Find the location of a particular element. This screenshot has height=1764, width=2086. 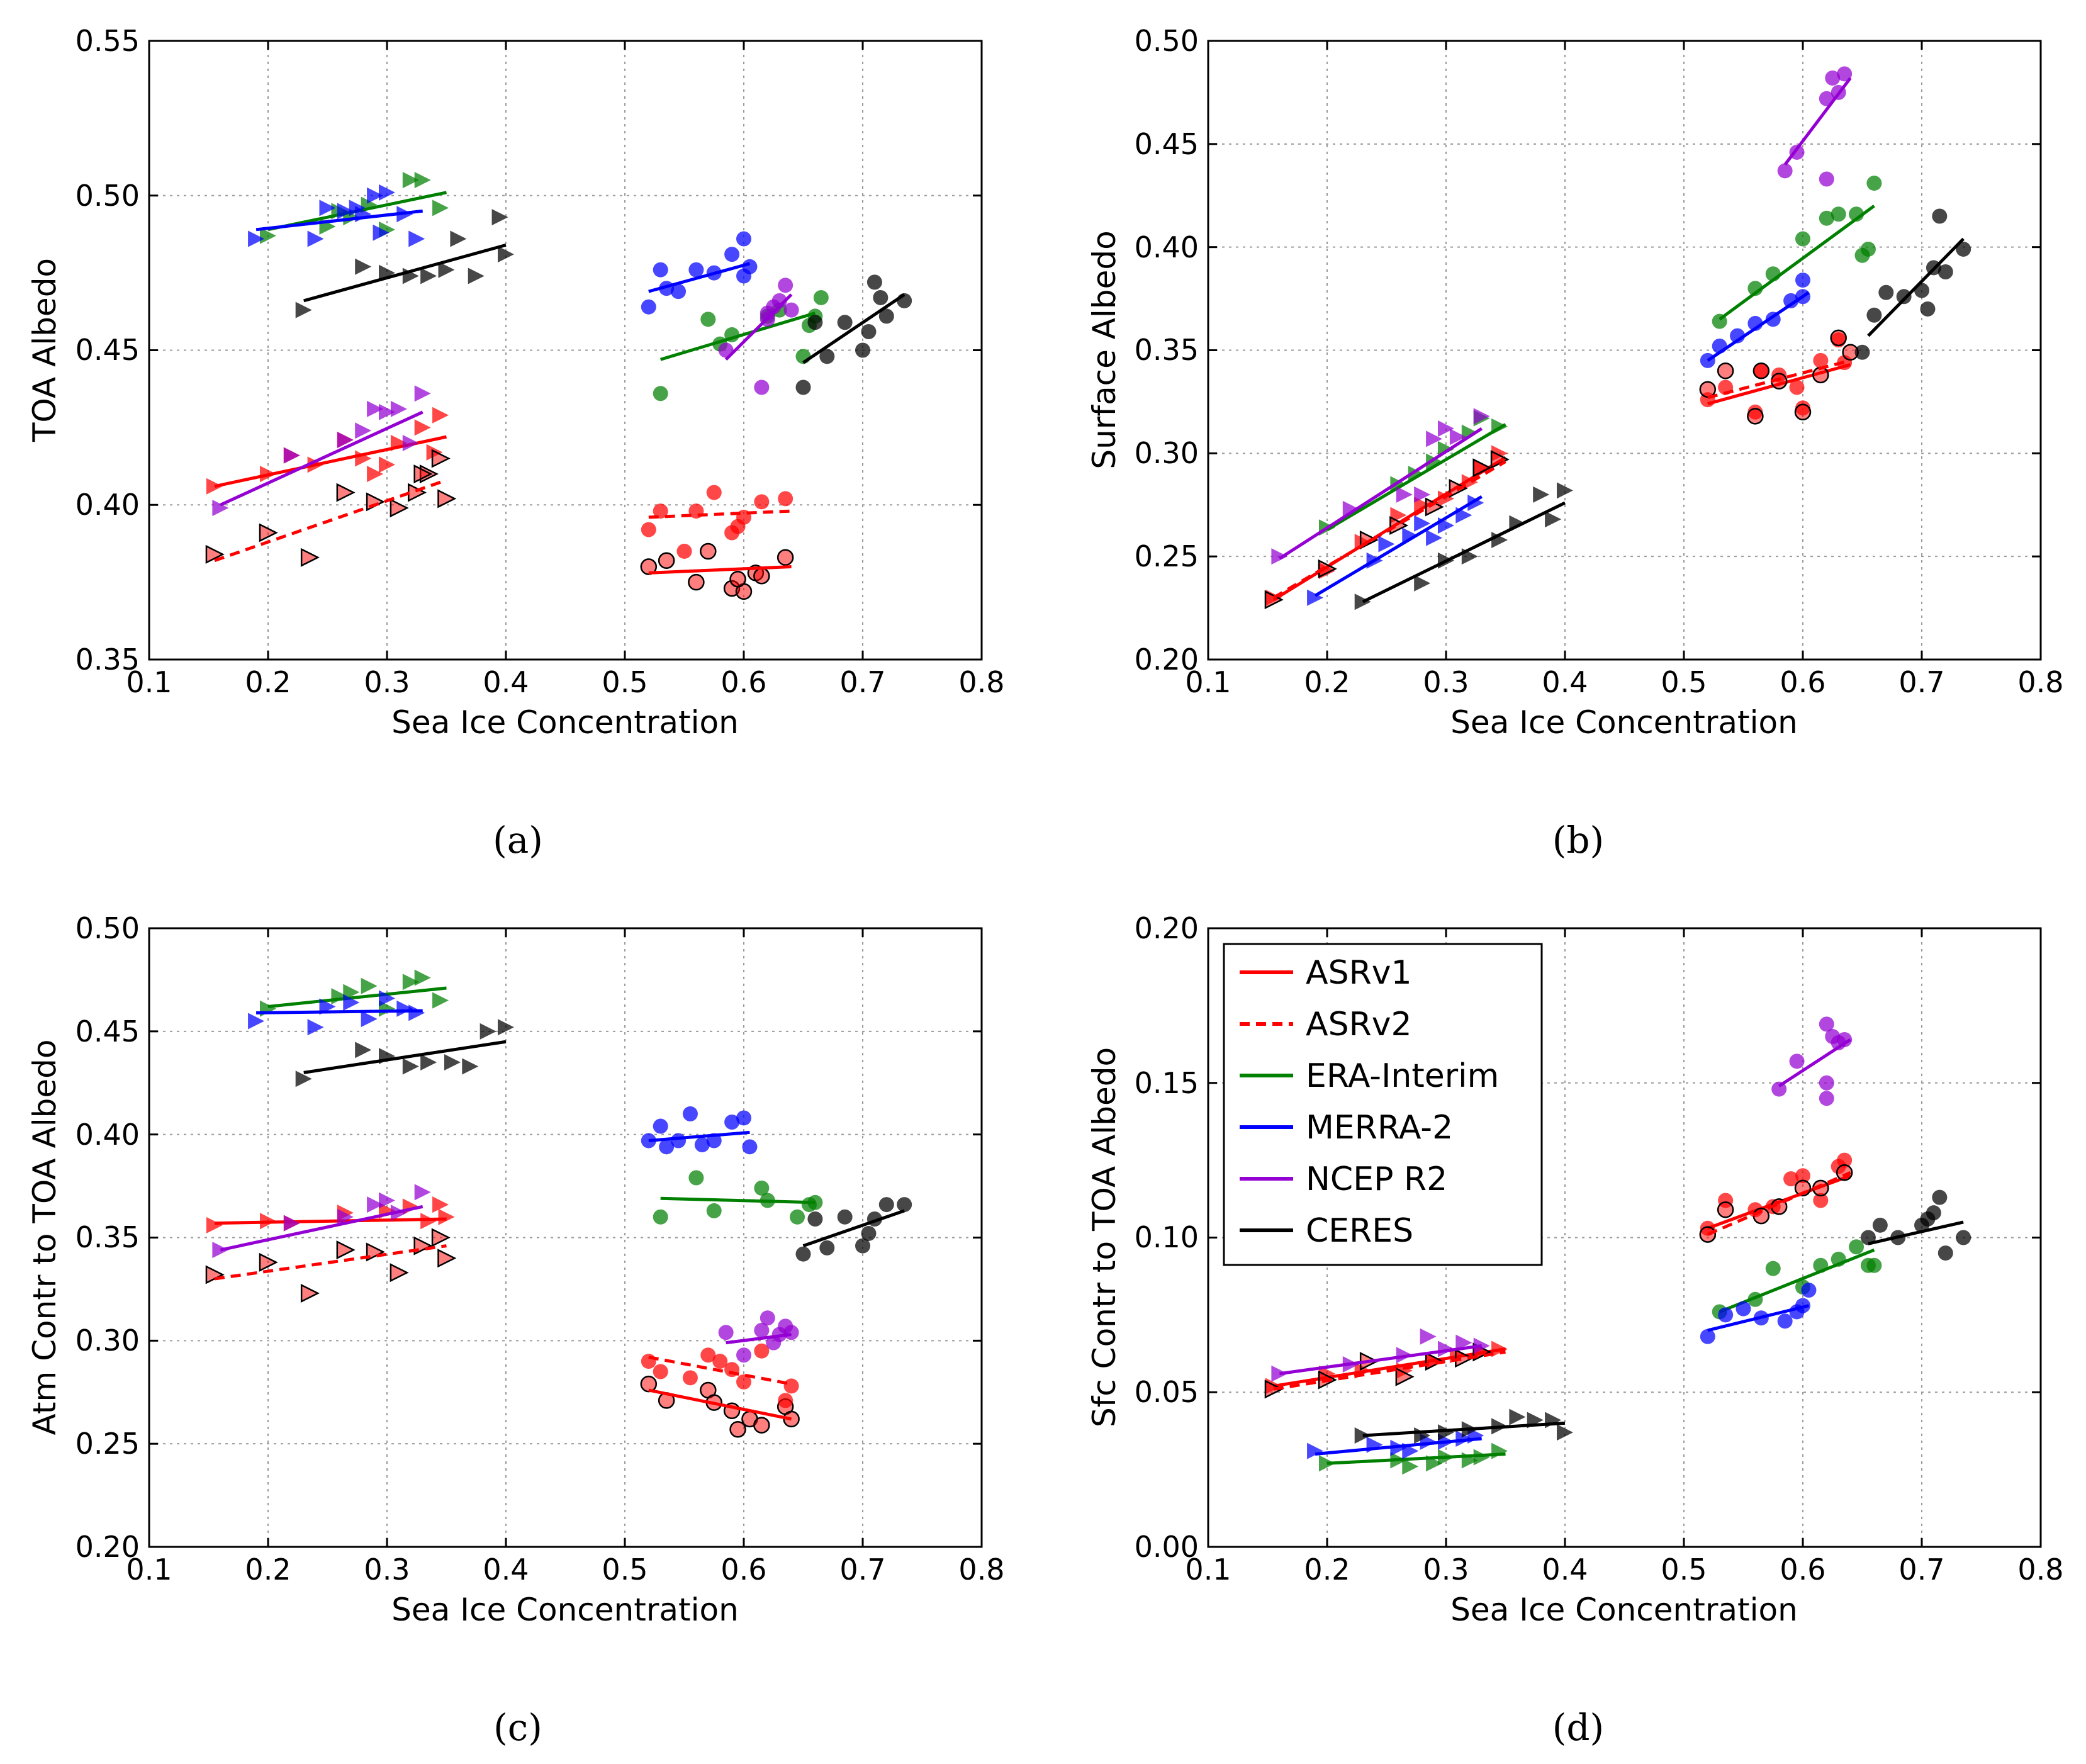

panel-caption: (b) is located at coordinates (1578, 840).